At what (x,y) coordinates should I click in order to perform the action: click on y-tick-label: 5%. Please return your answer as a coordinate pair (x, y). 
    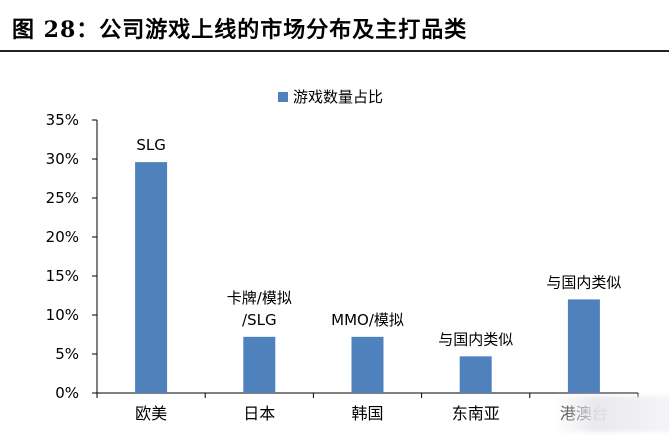
    Looking at the image, I should click on (67, 354).